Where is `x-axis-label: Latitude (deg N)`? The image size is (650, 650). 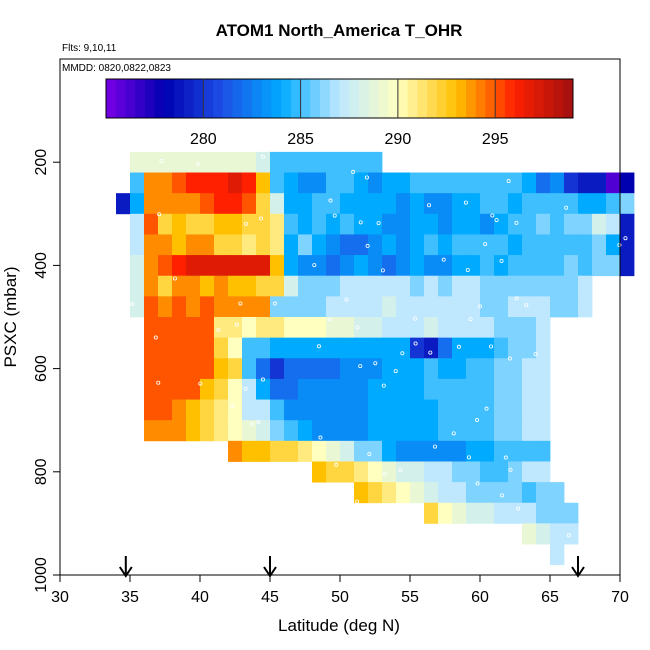
x-axis-label: Latitude (deg N) is located at coordinates (339, 625).